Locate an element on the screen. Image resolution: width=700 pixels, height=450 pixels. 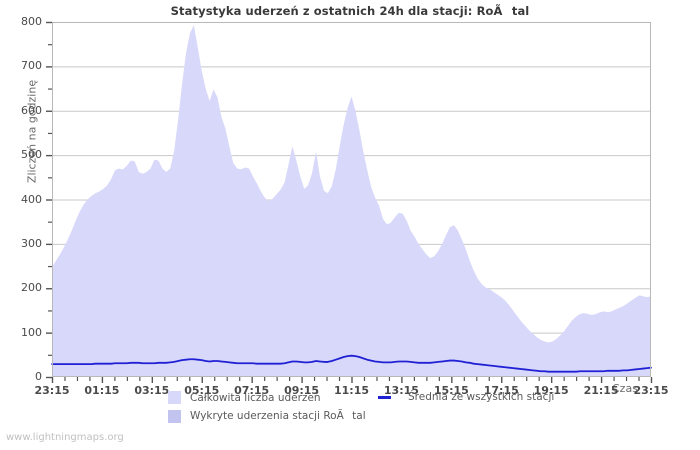
legend-label-average: Średnia ze wszystkich stacji is located at coordinates (481, 397).